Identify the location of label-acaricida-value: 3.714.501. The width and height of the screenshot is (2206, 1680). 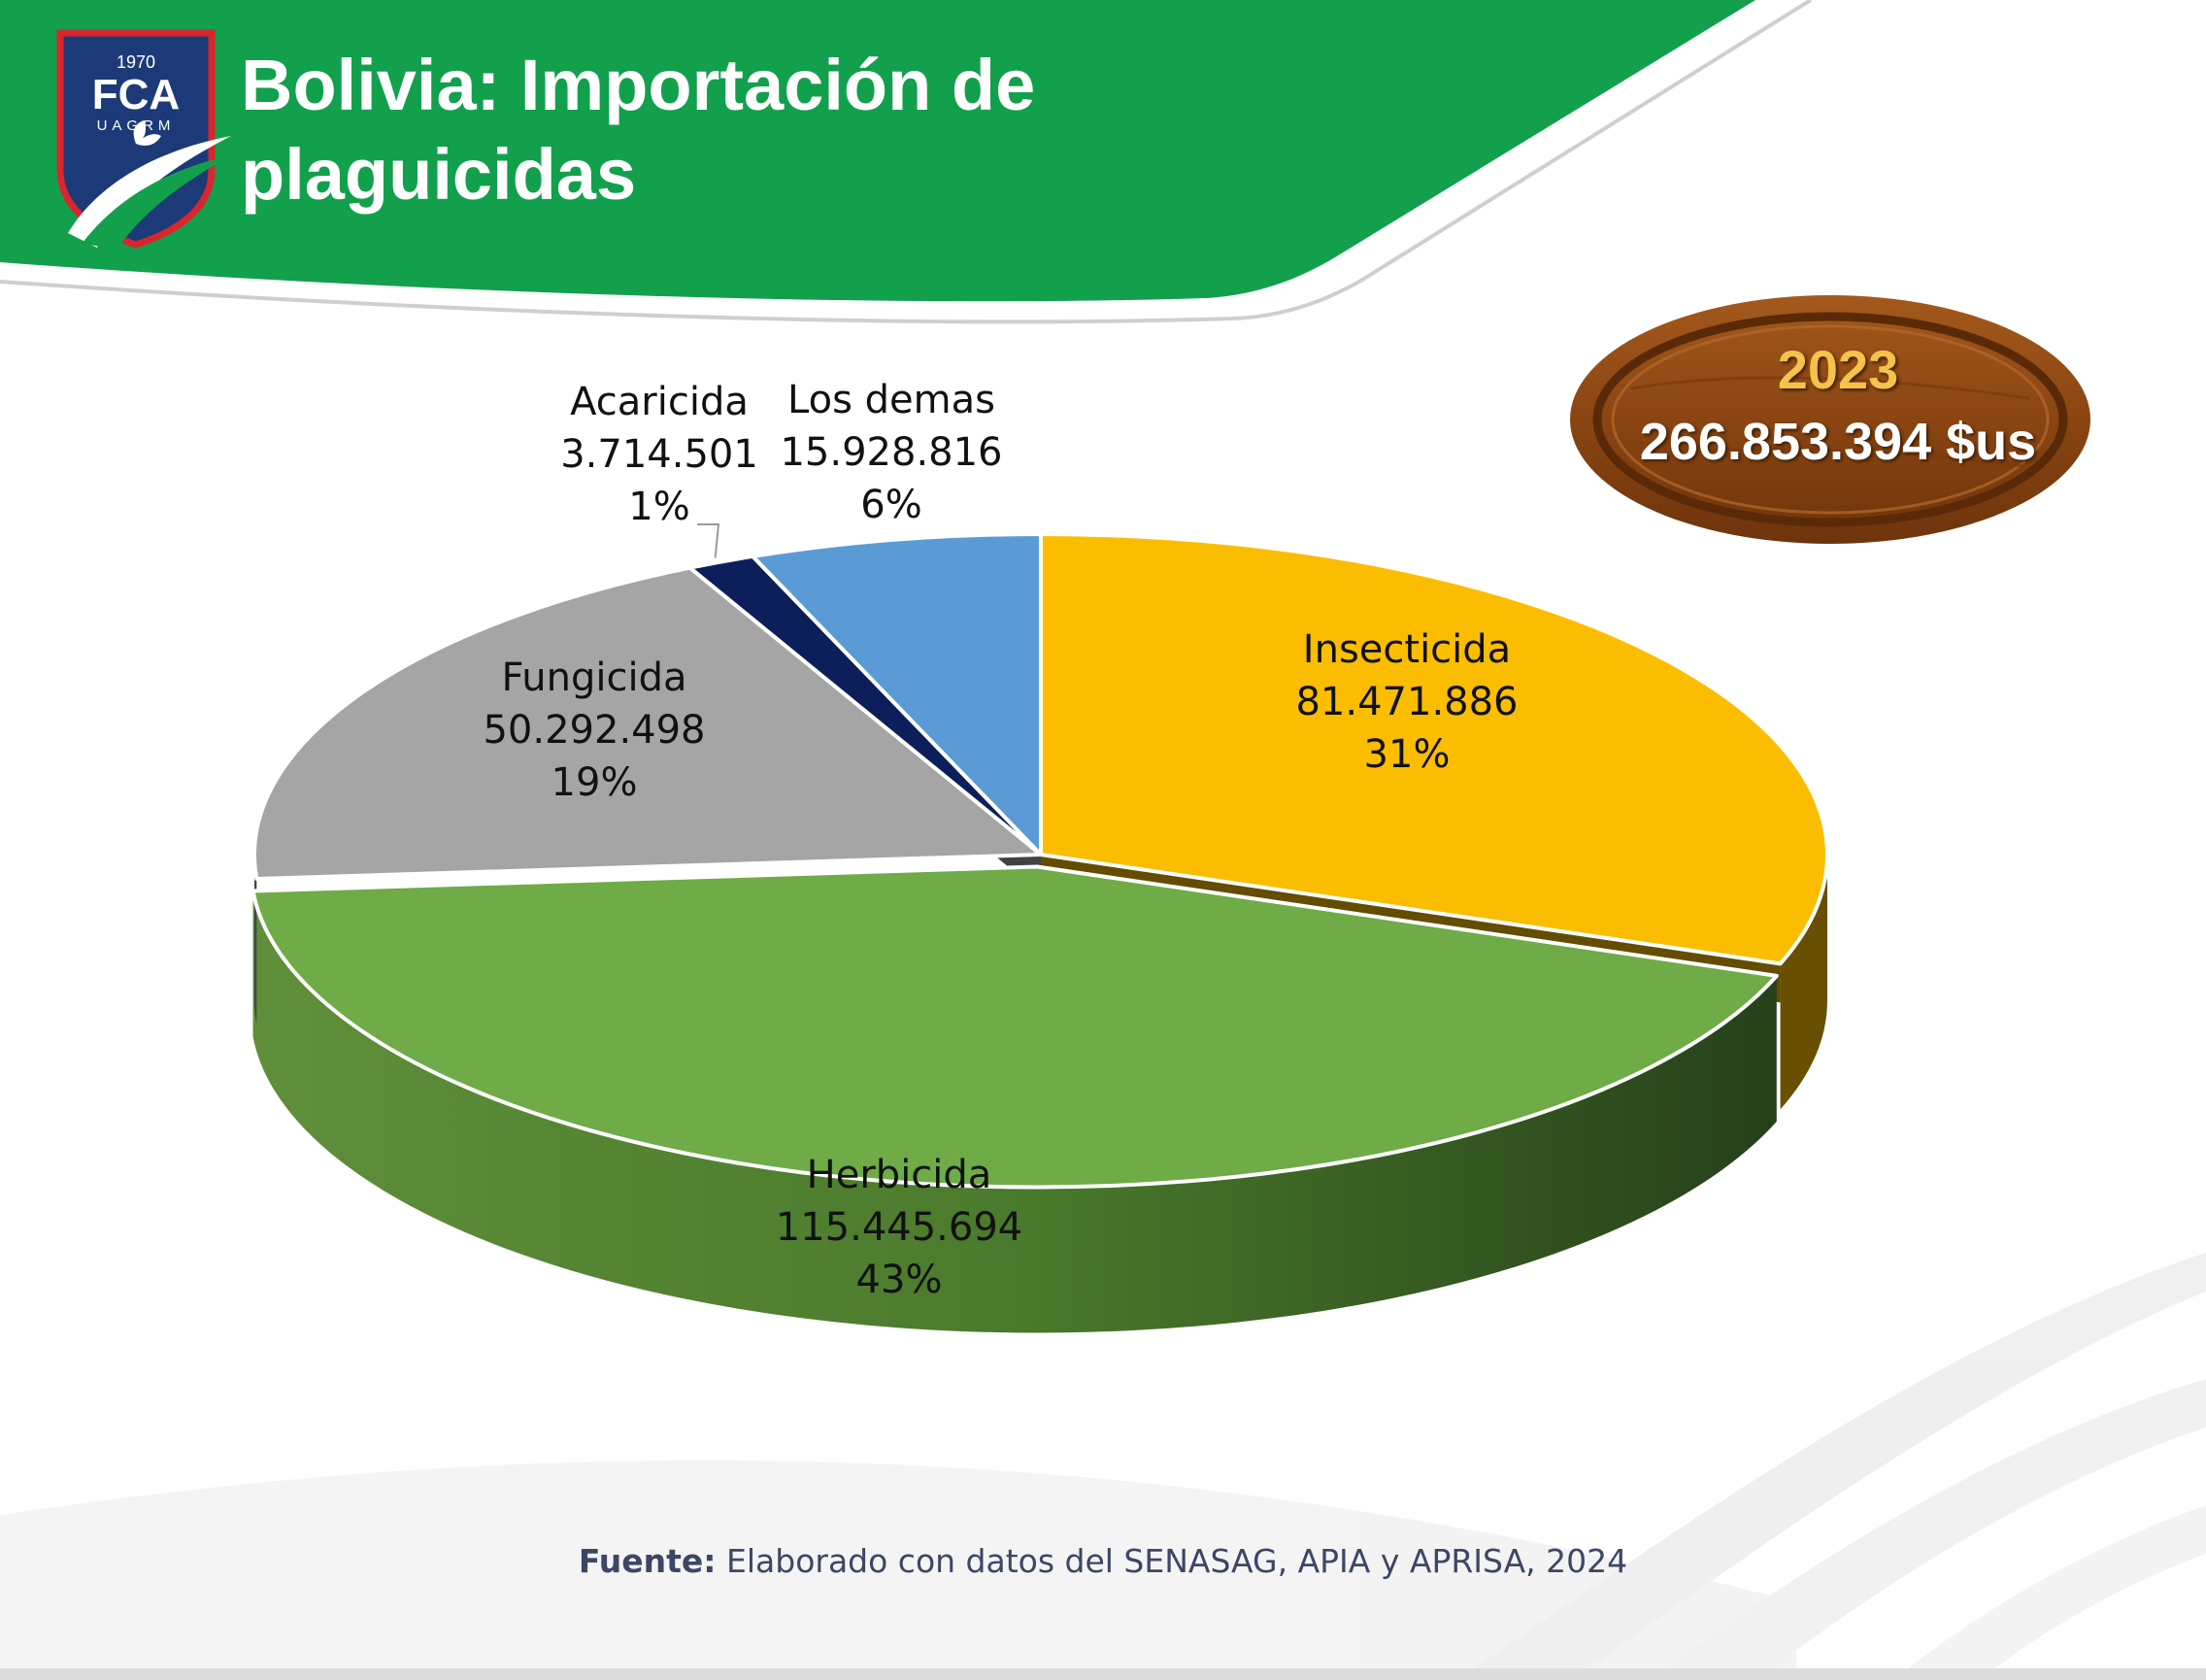
(659, 454).